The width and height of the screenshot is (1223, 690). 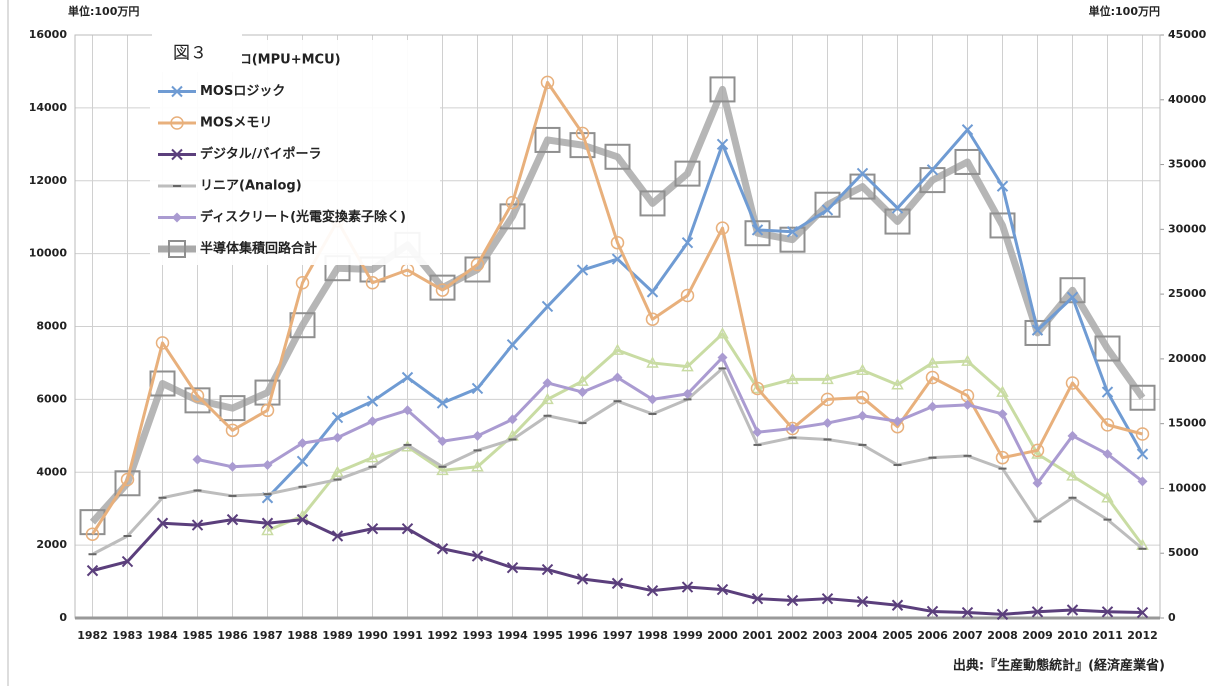 I want to click on source: 出典:『生産動態統計』(経済産業省), so click(x=1059, y=666).